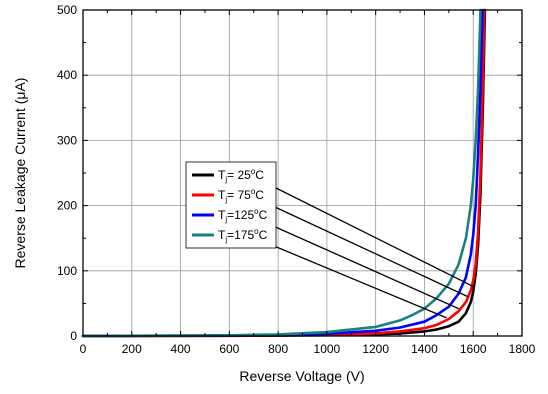 This screenshot has width=548, height=394. Describe the element at coordinates (243, 215) in the screenshot. I see `legend-label-3: Tj=125oC` at that location.